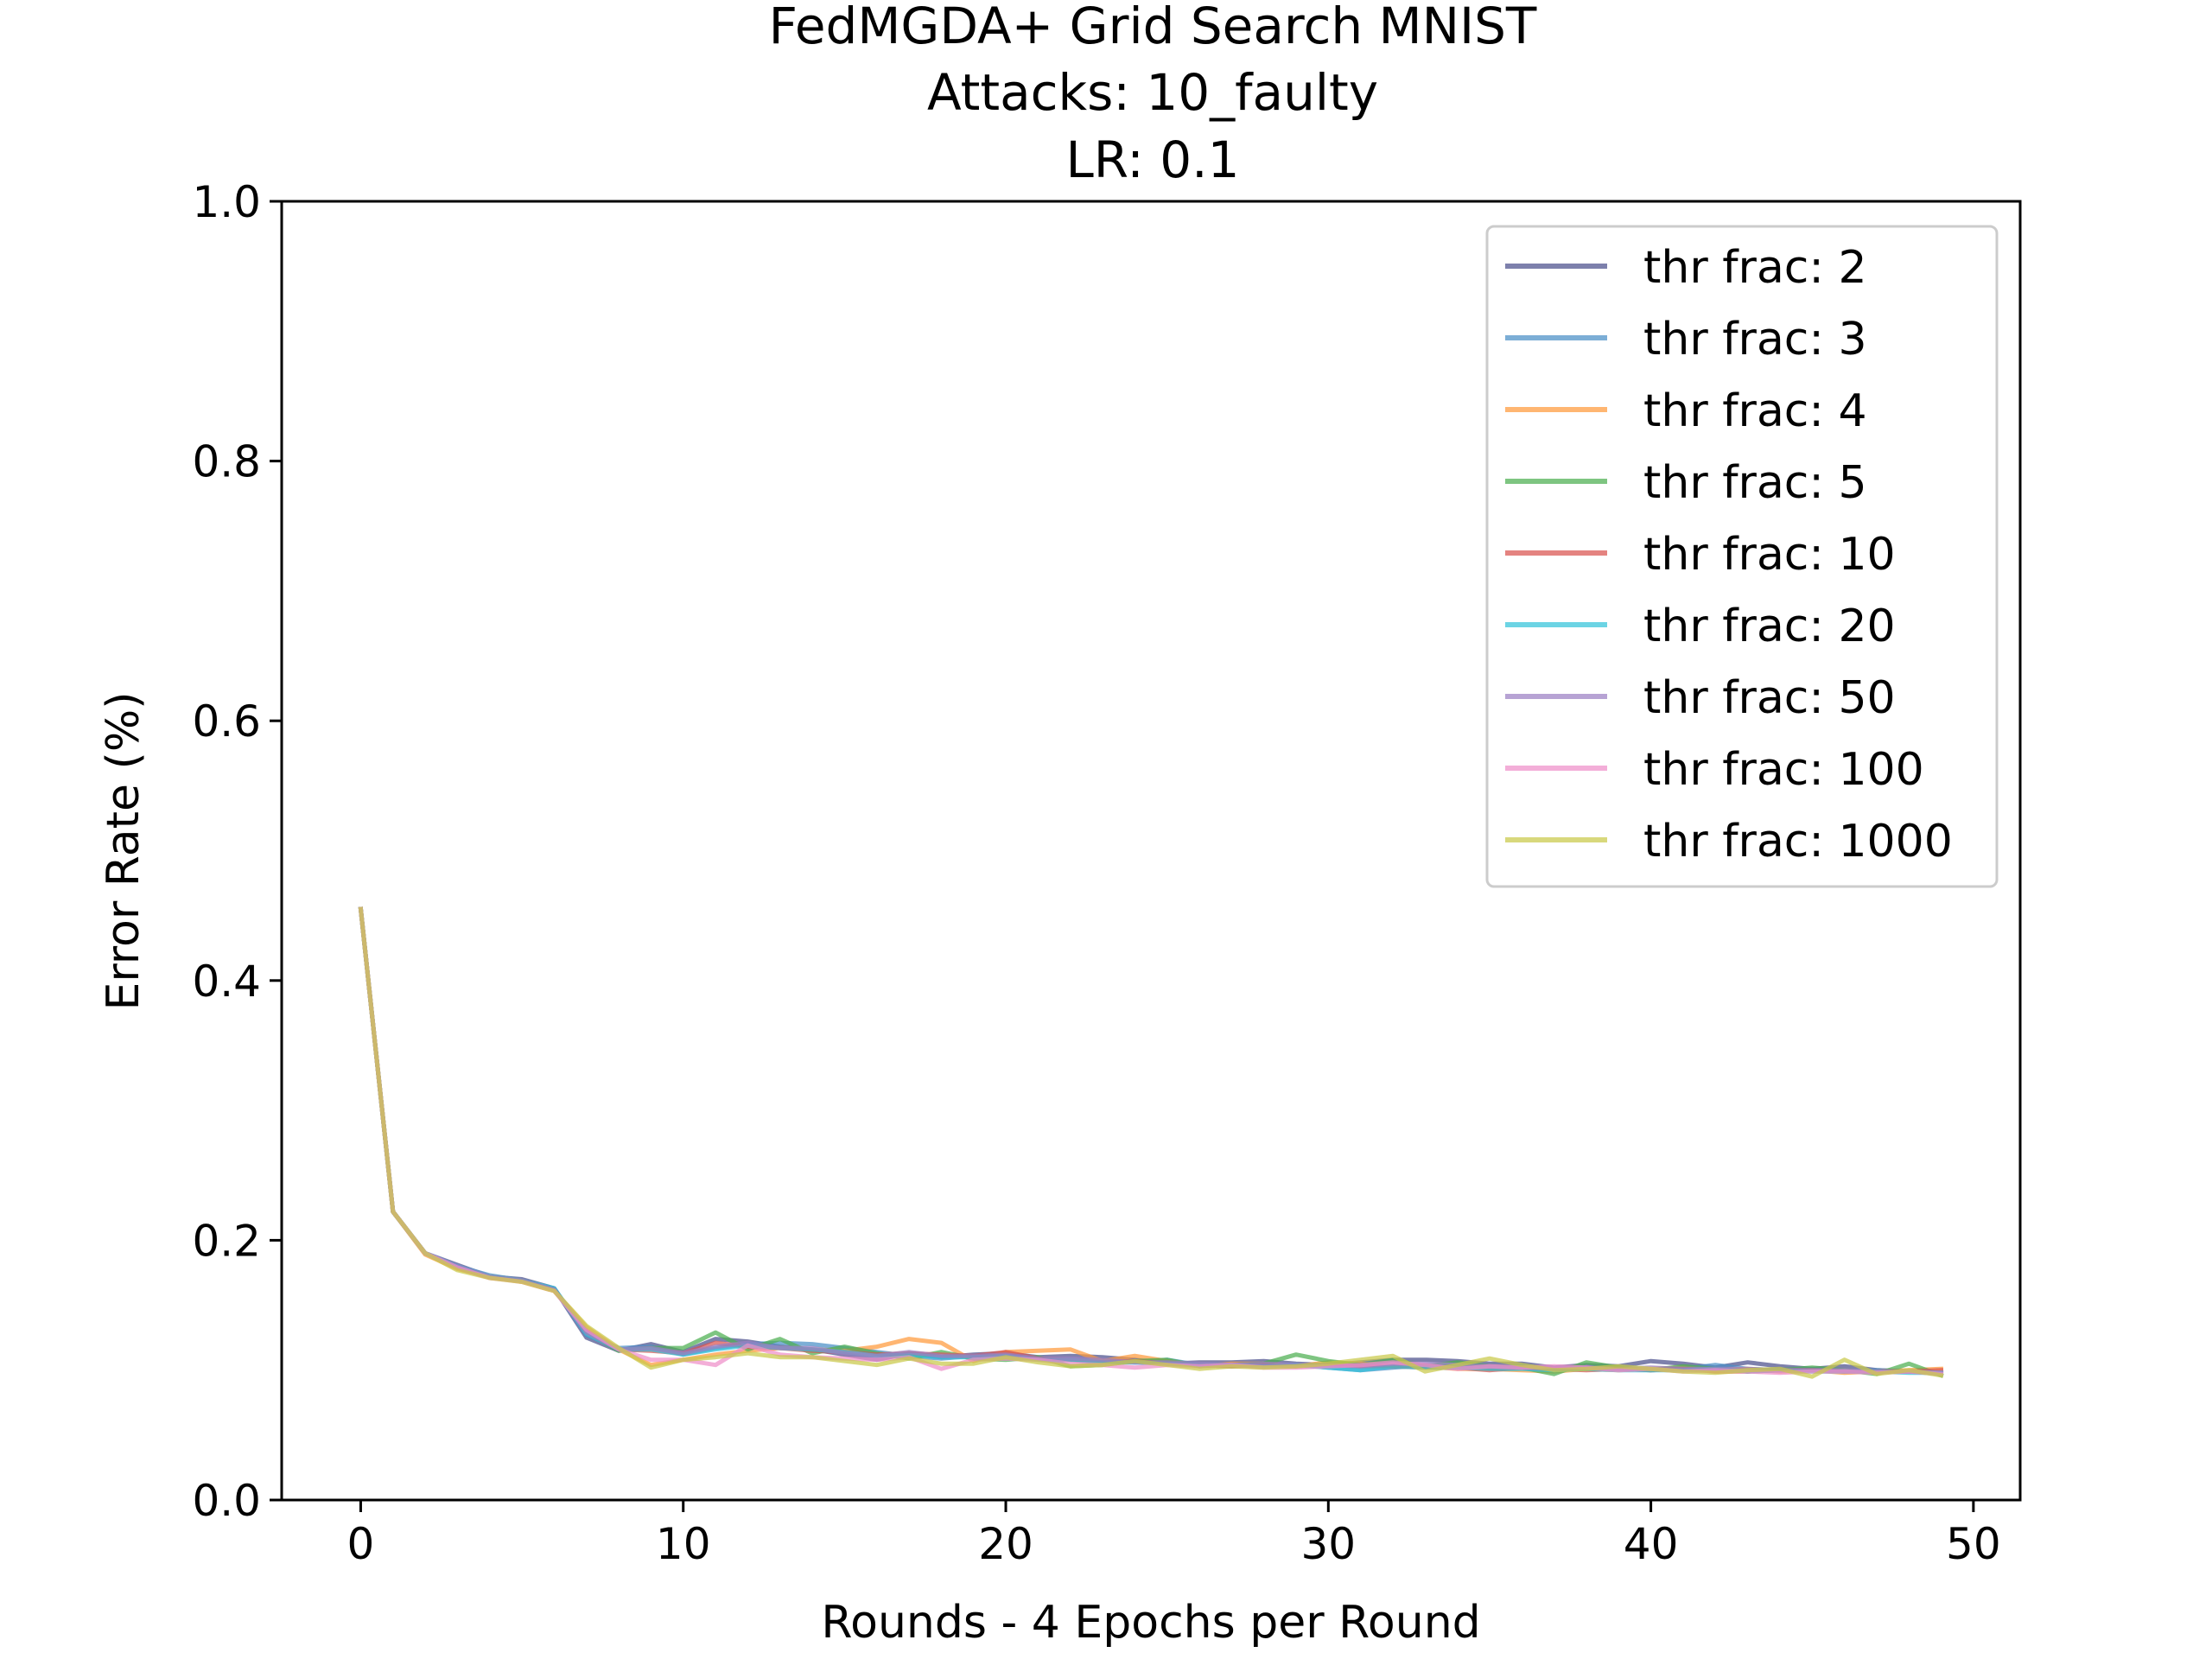  Describe the element at coordinates (226, 1501) in the screenshot. I see `y-tick-label: 0.0` at that location.